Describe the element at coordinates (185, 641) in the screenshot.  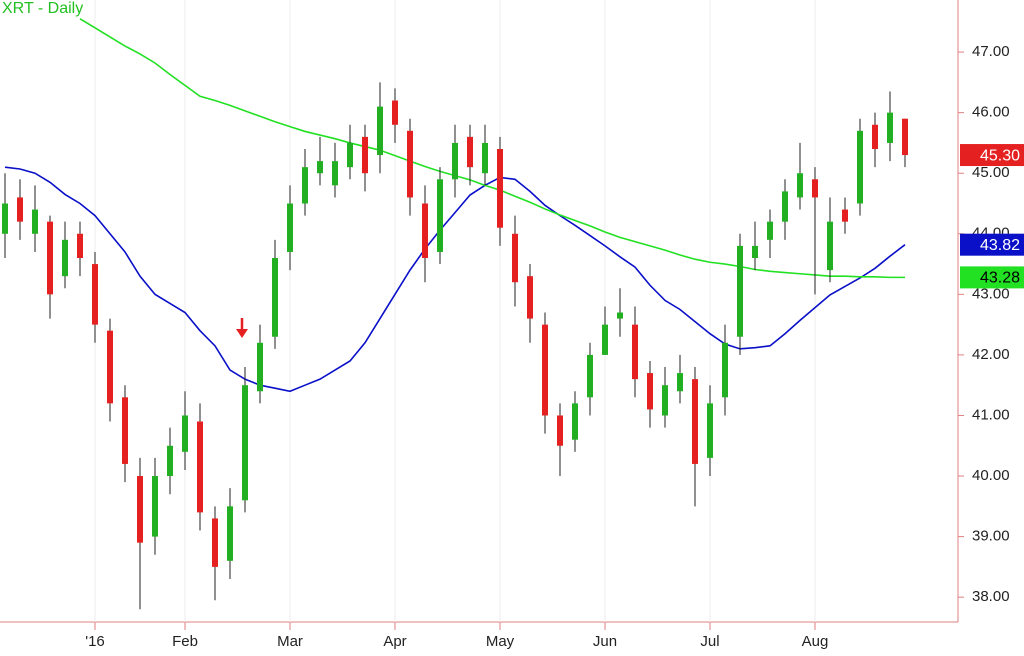
I see `x-tick-label: Feb` at that location.